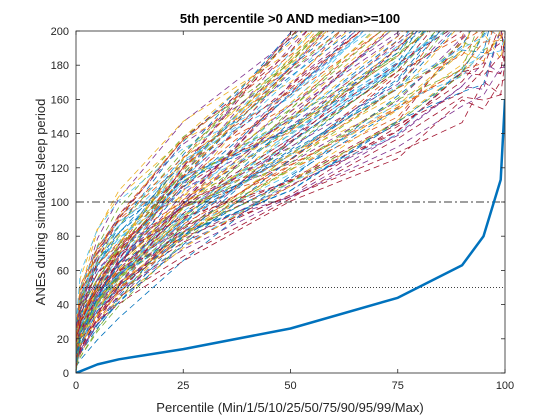 This screenshot has width=560, height=420. Describe the element at coordinates (63, 271) in the screenshot. I see `y-tick-label: 60` at that location.